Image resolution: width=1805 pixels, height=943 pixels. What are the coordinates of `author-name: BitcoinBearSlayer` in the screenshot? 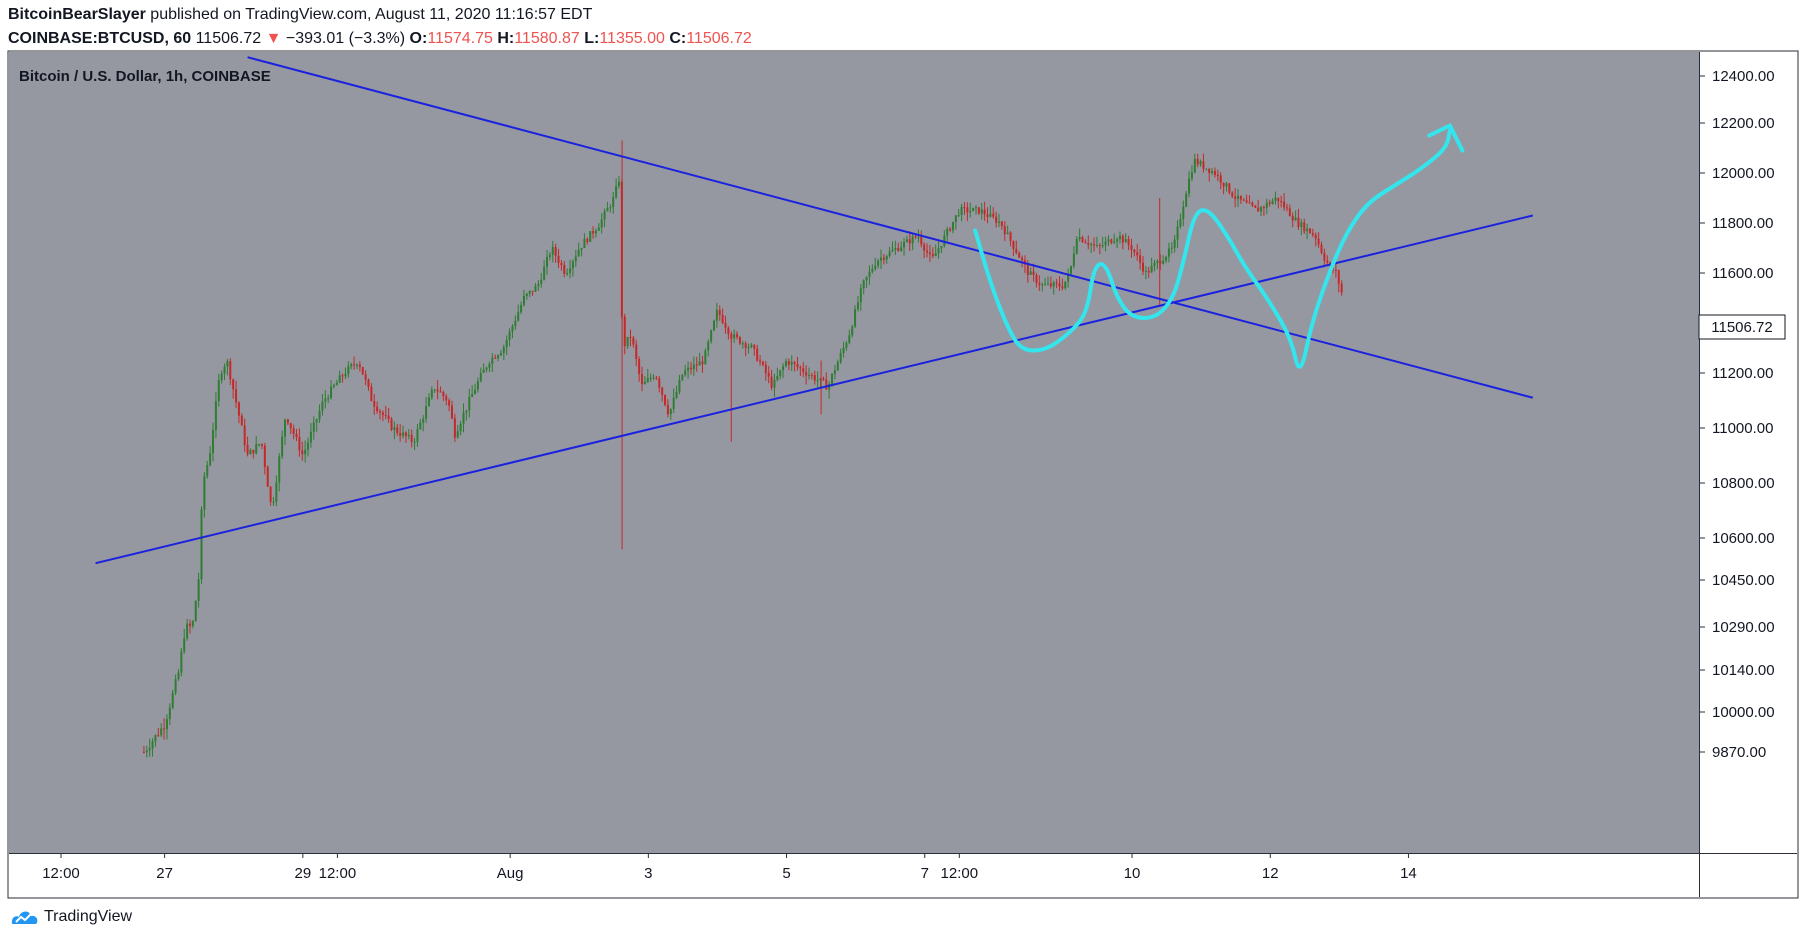 It's located at (77, 14).